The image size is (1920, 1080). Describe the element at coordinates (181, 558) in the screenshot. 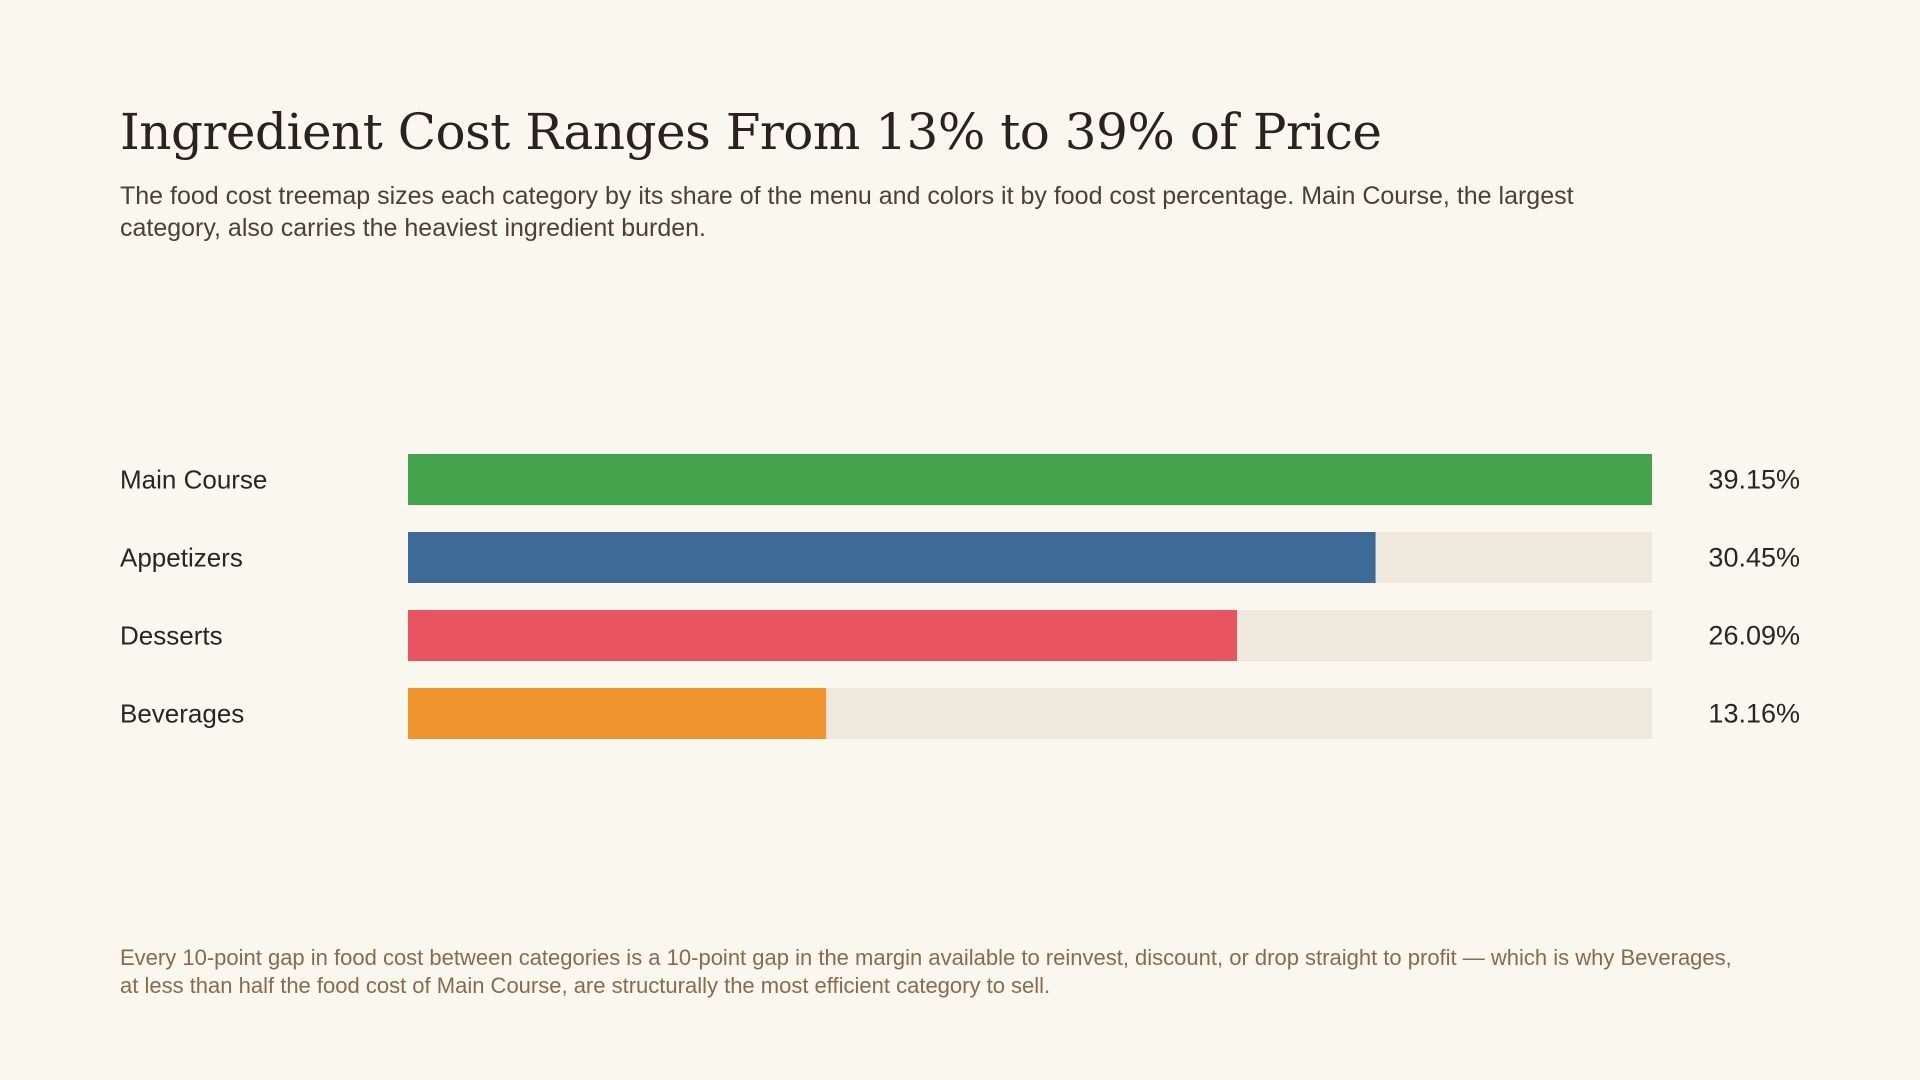

I see `category-label: Appetizers` at that location.